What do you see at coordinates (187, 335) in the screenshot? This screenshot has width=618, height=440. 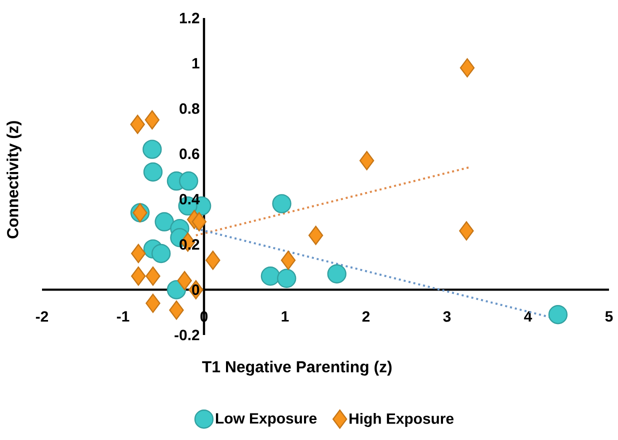 I see `y-tick-label: -0.2` at bounding box center [187, 335].